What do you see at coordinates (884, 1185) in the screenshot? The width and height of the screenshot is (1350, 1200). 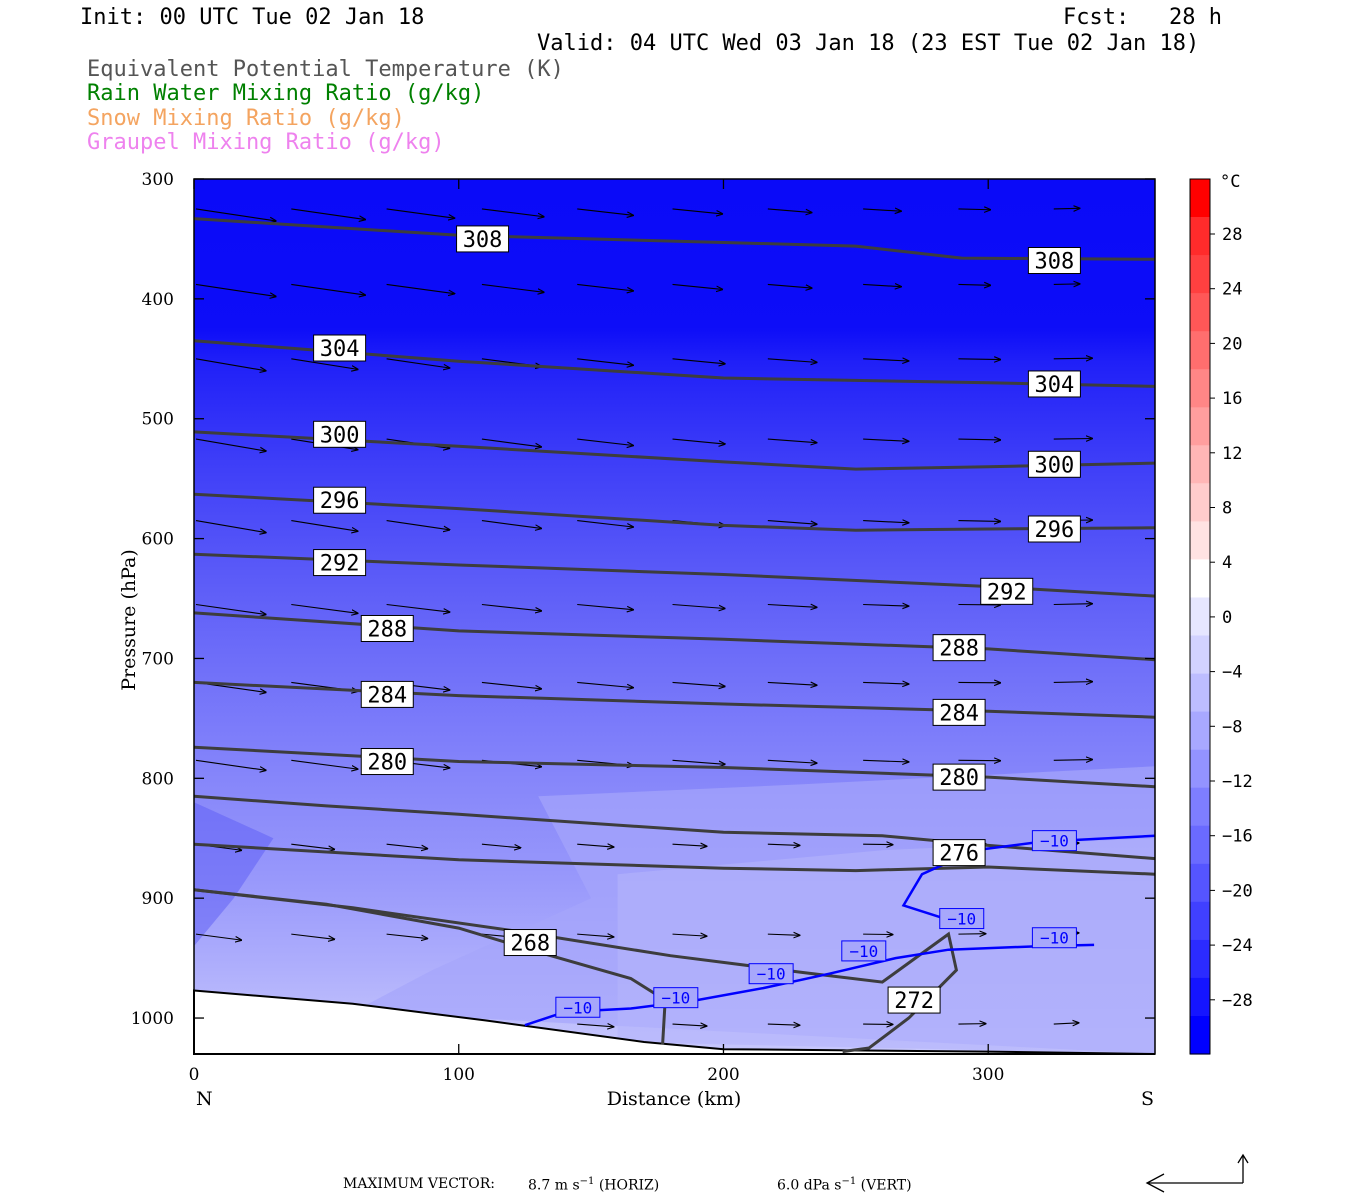 I see `vert-suffix: (VERT)` at bounding box center [884, 1185].